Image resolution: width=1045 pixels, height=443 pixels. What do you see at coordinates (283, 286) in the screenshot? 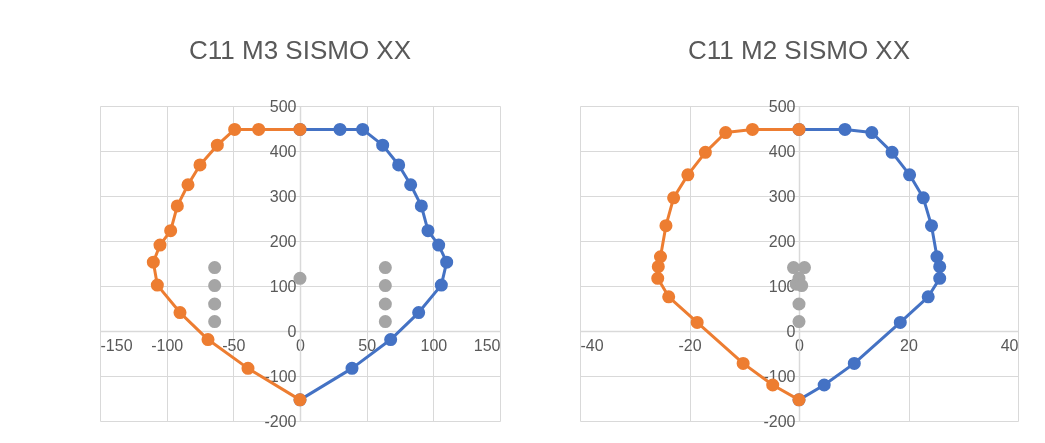
I see `y-tick-label: 100` at bounding box center [283, 286].